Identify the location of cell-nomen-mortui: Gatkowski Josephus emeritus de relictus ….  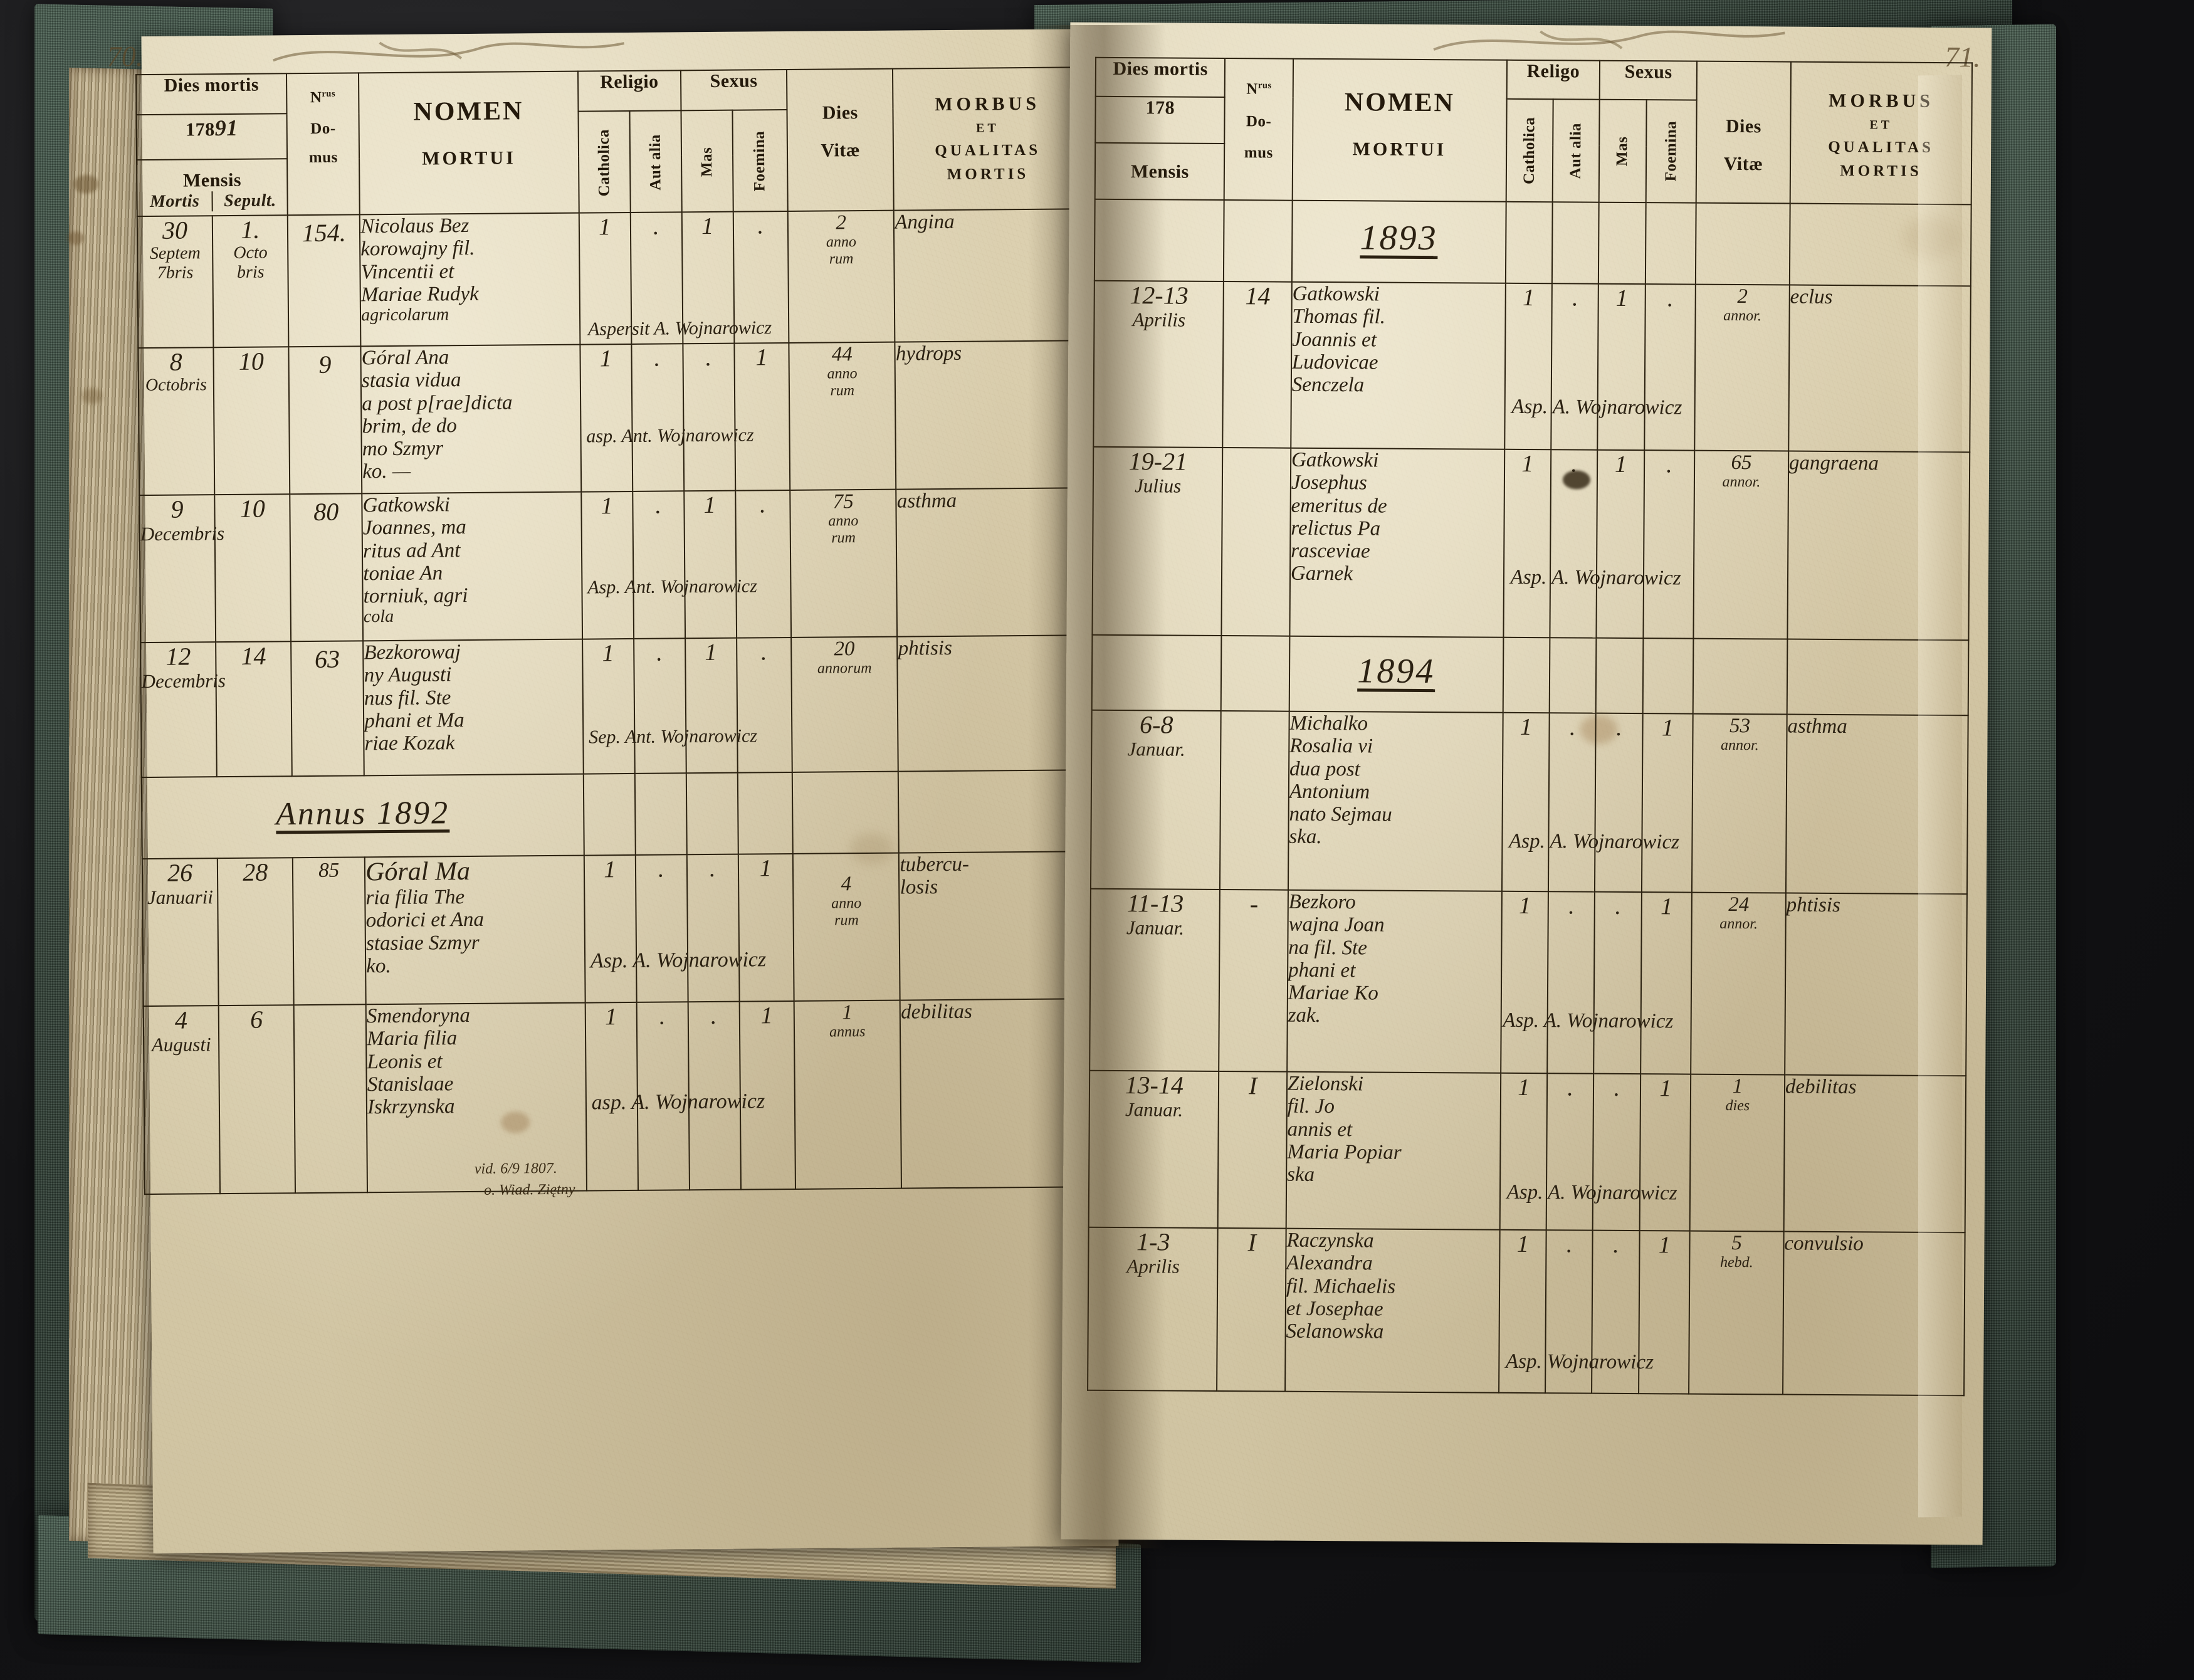
(1396, 543).